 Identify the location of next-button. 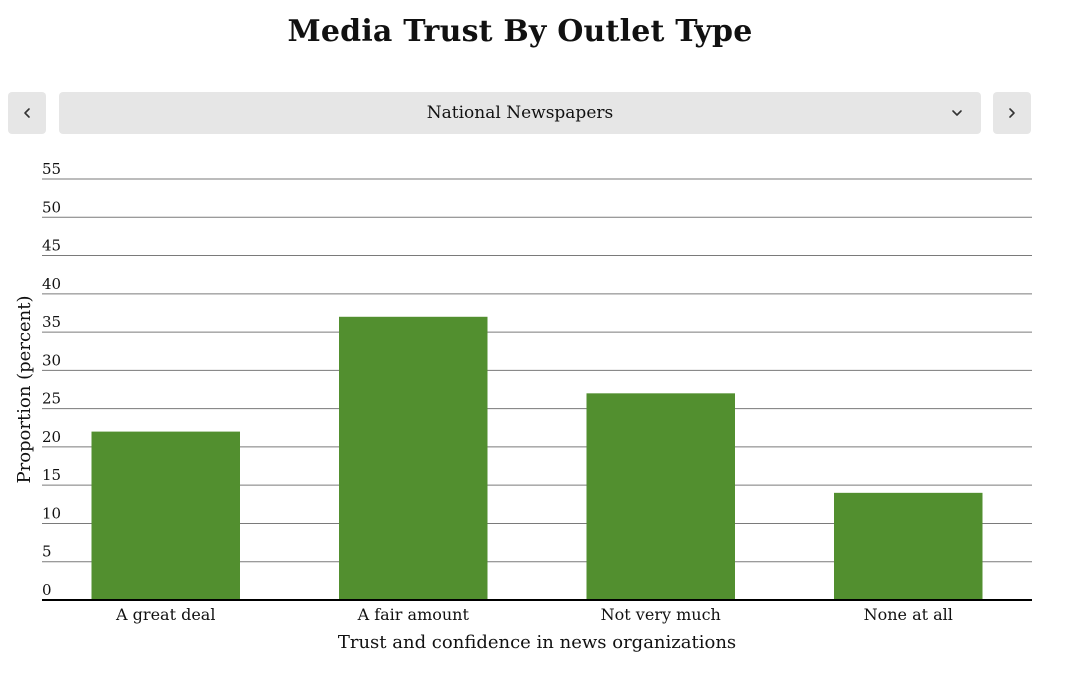
(1012, 113).